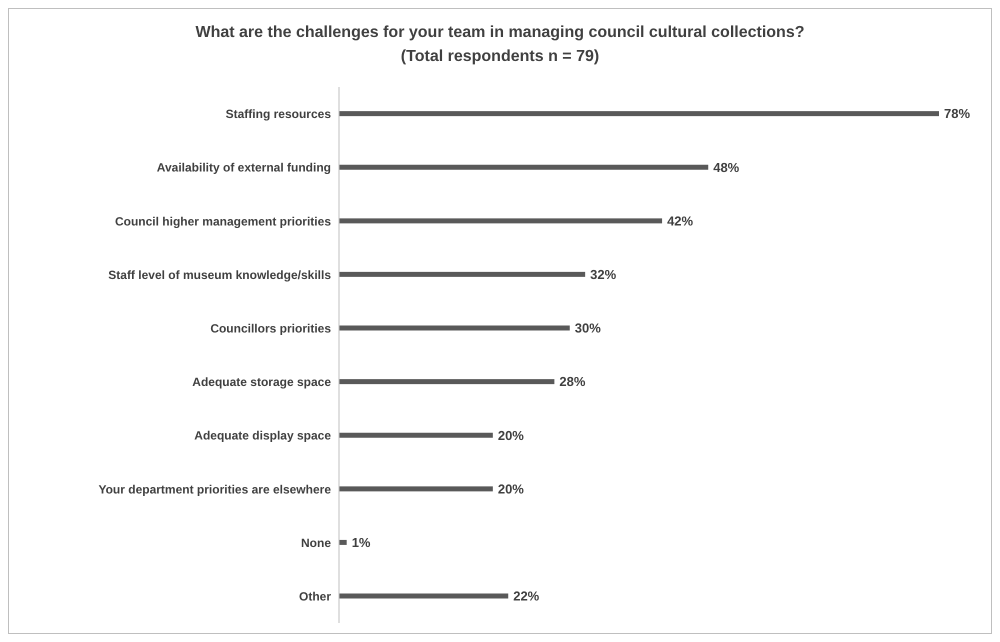 The image size is (1000, 642). I want to click on y-tick-label: Staff level of museum knowledge/skills, so click(220, 275).